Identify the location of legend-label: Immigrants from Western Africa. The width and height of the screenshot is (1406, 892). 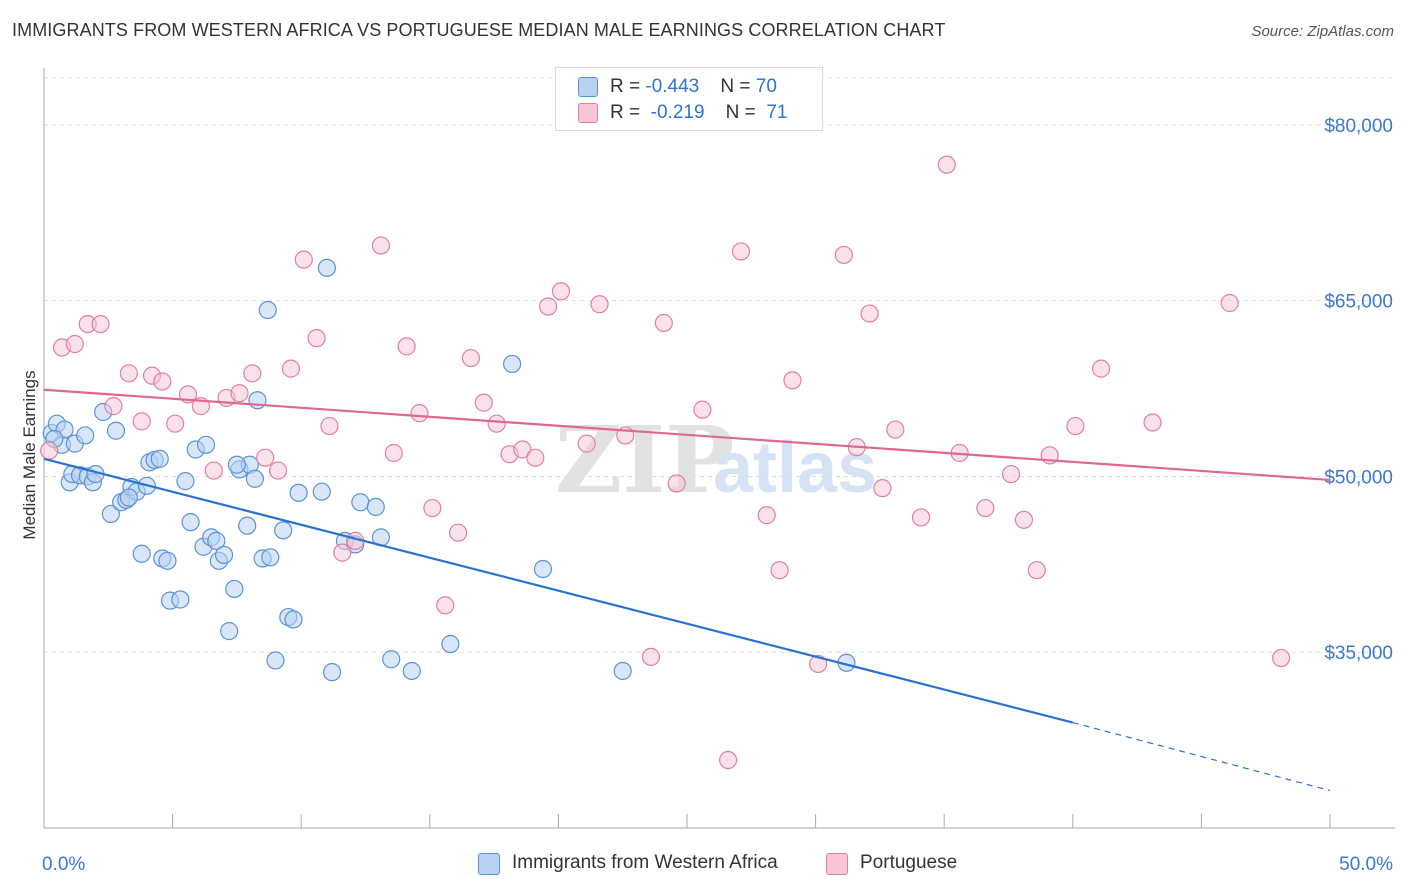
(645, 862).